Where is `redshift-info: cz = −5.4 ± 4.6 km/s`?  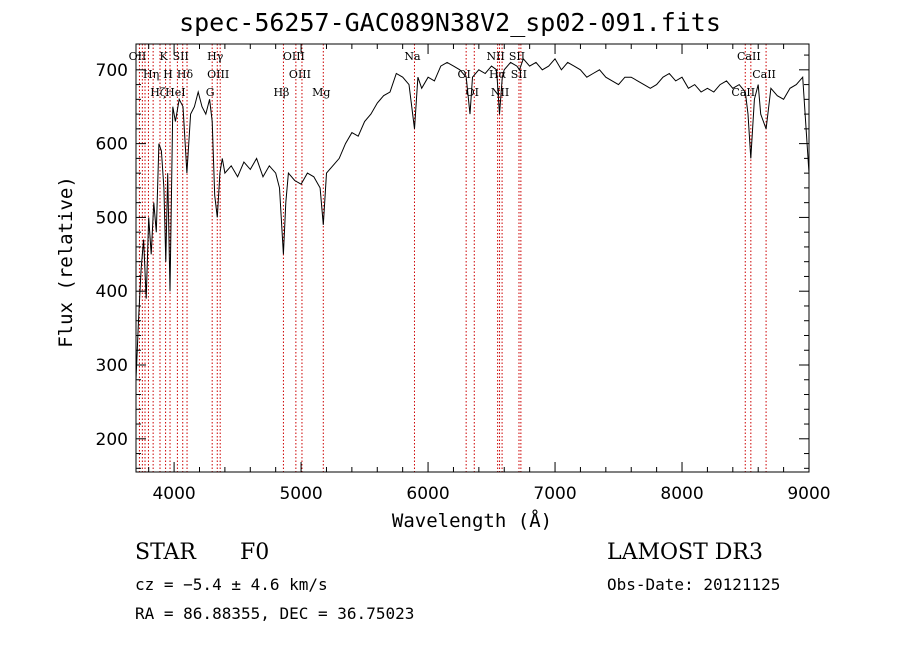
redshift-info: cz = −5.4 ± 4.6 km/s is located at coordinates (231, 584).